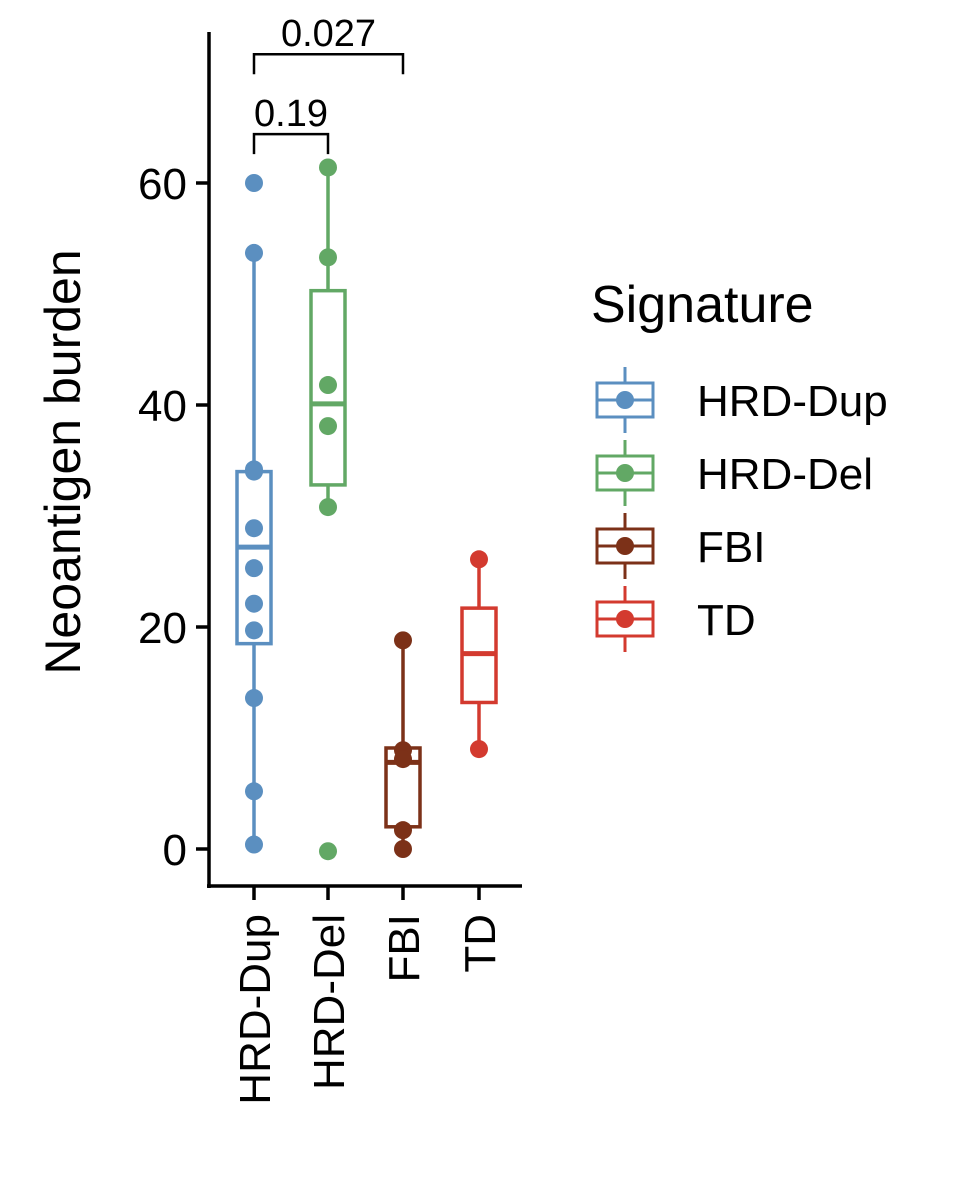 Image resolution: width=975 pixels, height=1200 pixels. I want to click on legend-item-hrd-dup: HRD-Dup, so click(741, 400).